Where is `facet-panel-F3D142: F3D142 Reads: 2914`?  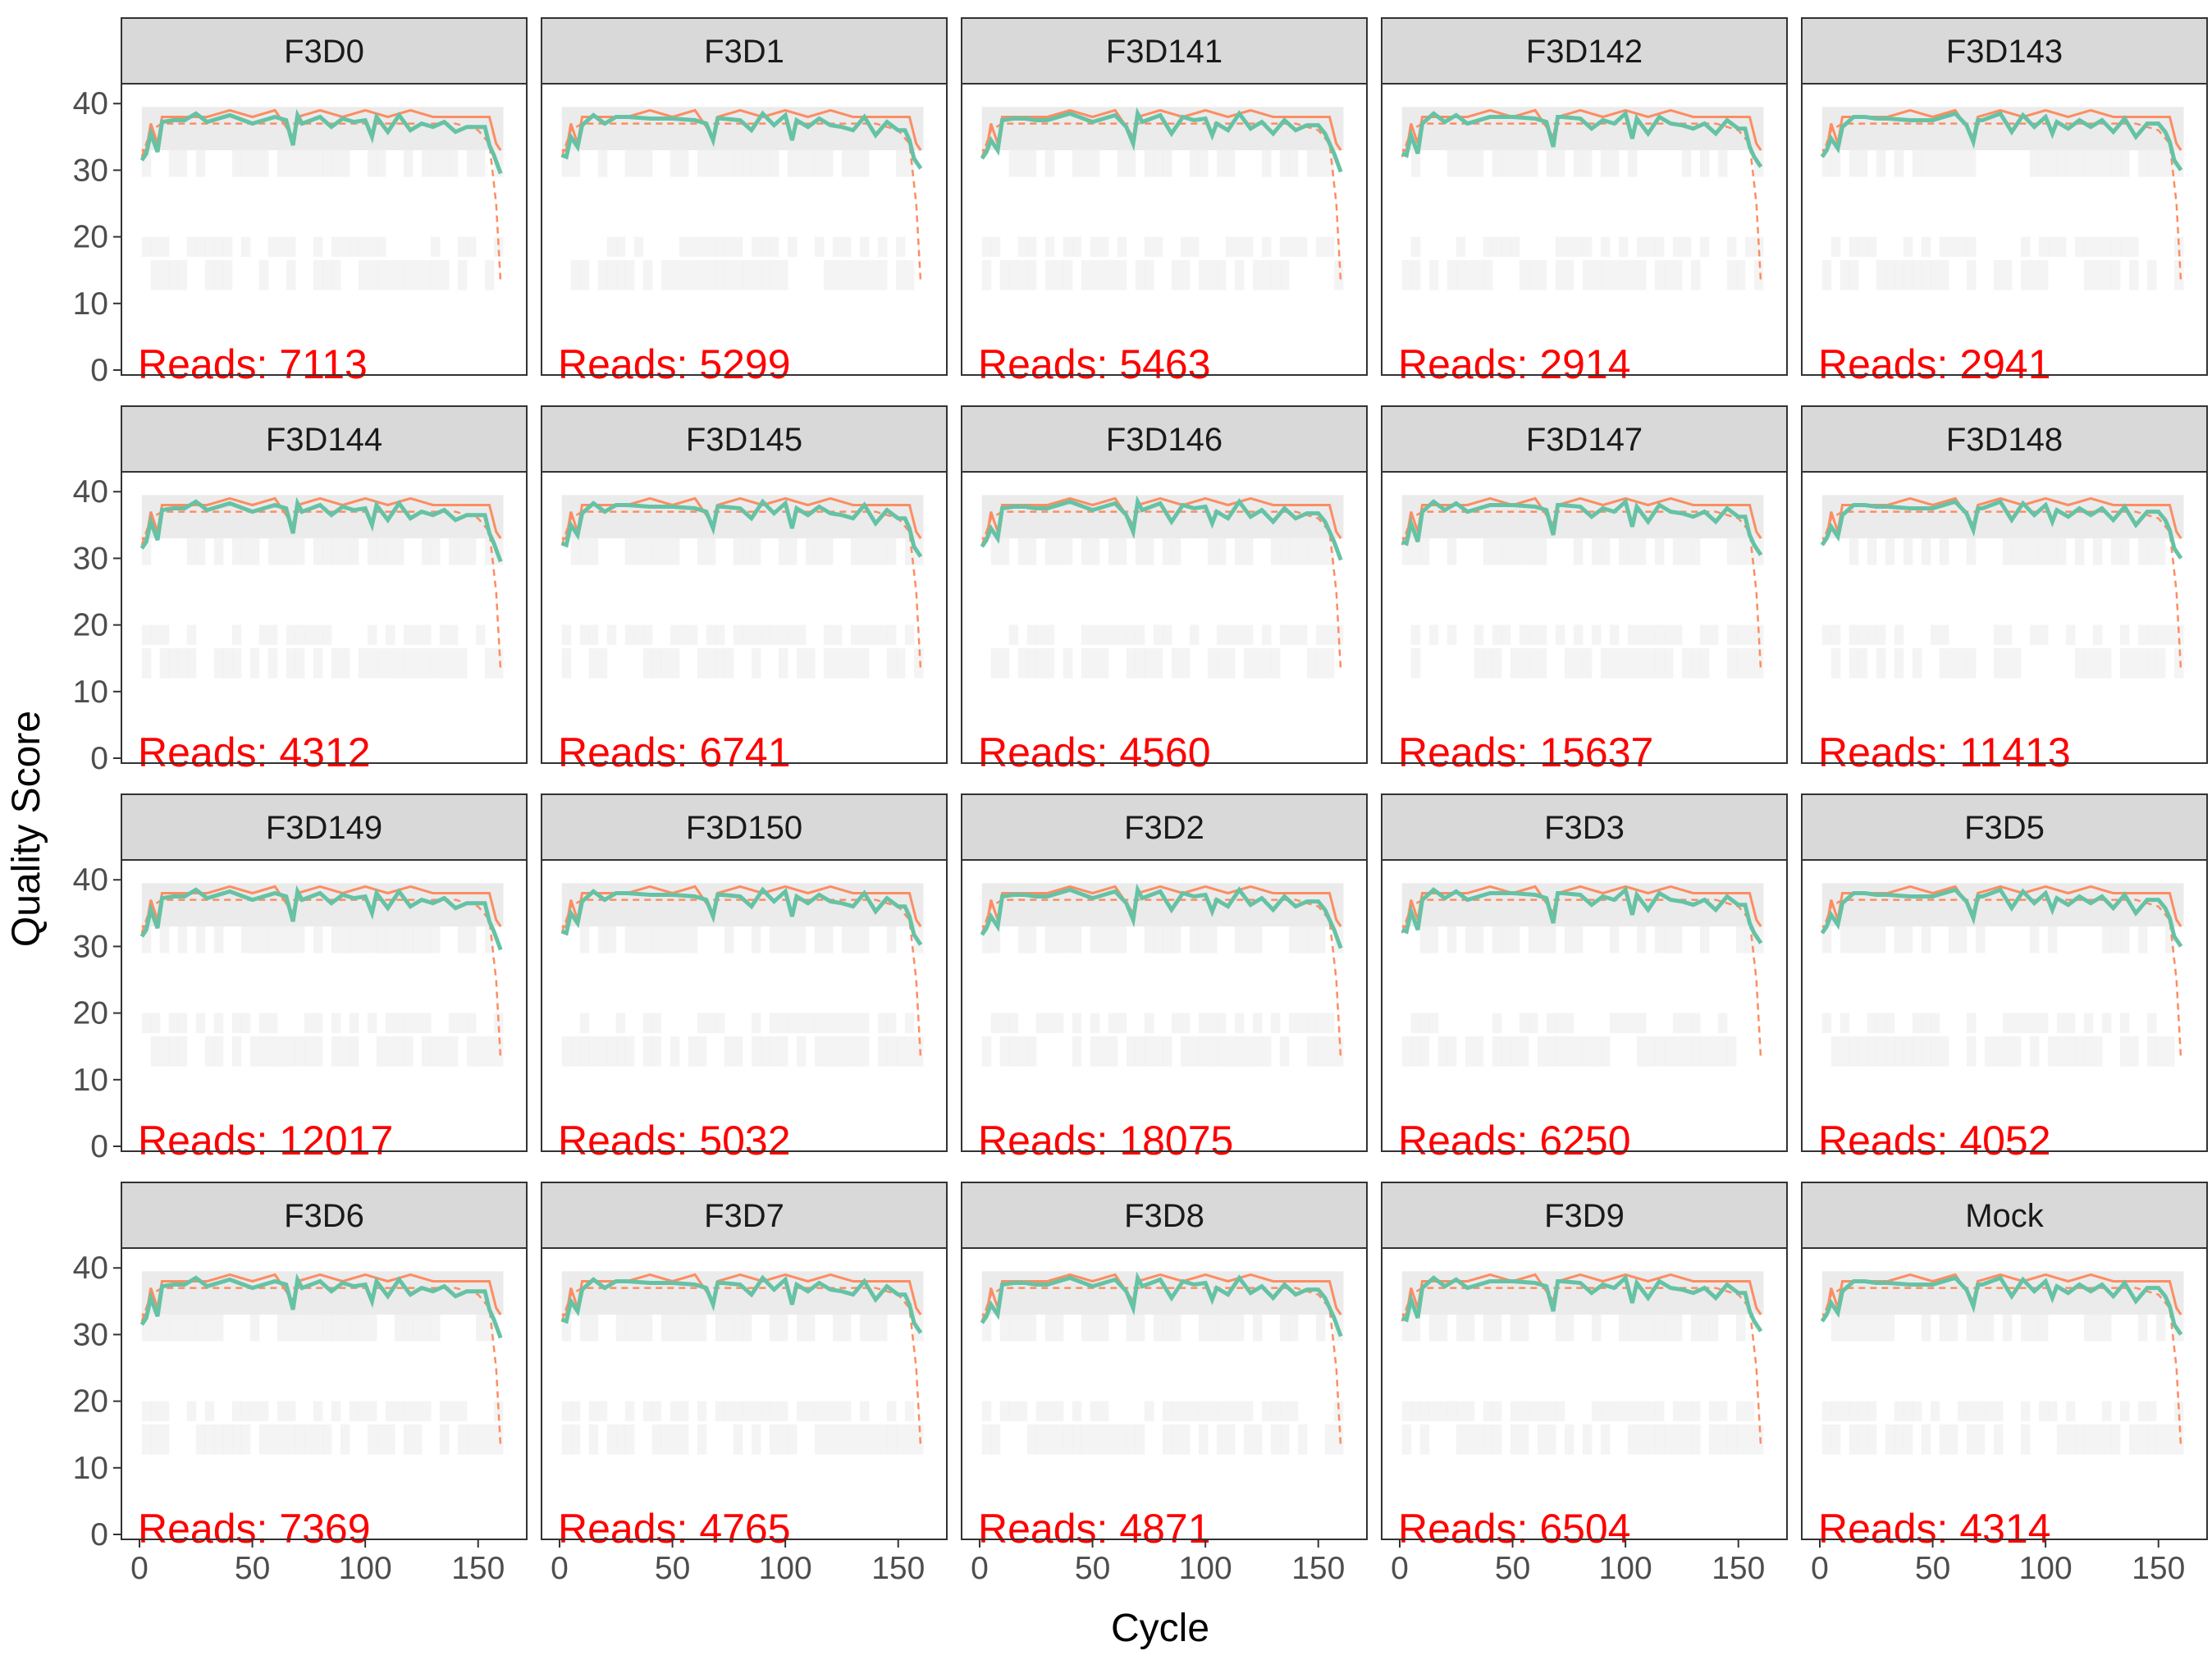
facet-panel-F3D142: F3D142 Reads: 2914 is located at coordinates (1584, 202).